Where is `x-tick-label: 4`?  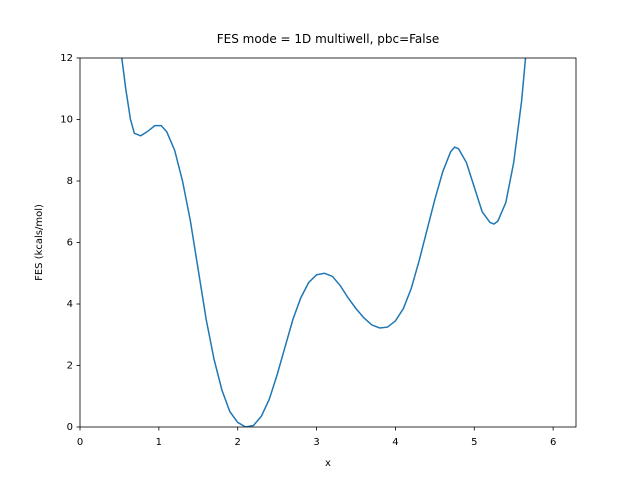 x-tick-label: 4 is located at coordinates (395, 442).